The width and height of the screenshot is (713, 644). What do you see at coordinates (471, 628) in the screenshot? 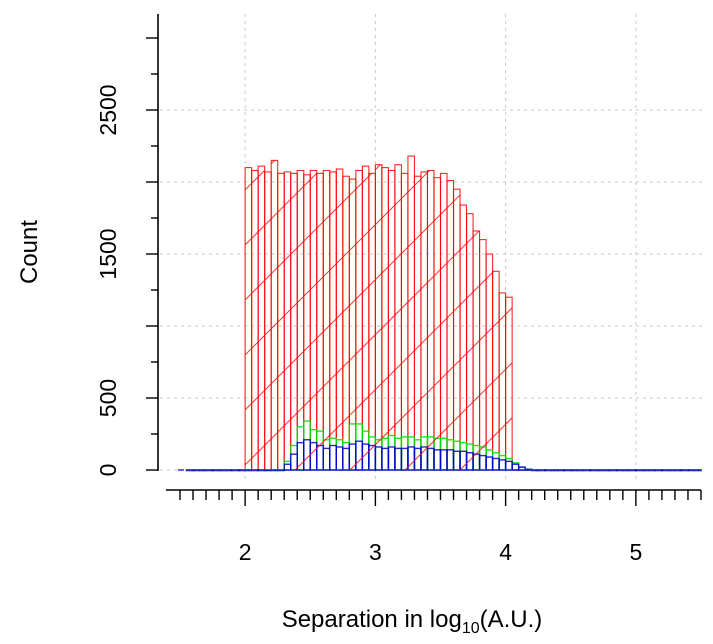
I see `x-axis-title-subscript: 10` at bounding box center [471, 628].